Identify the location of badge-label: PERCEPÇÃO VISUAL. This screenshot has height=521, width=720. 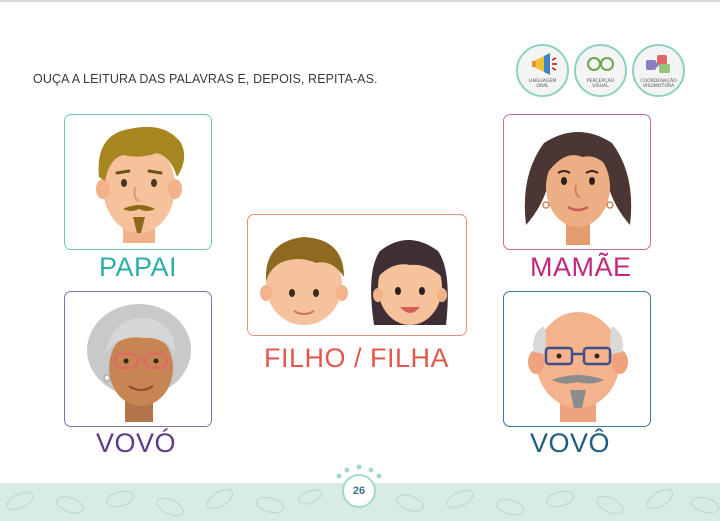
(600, 84).